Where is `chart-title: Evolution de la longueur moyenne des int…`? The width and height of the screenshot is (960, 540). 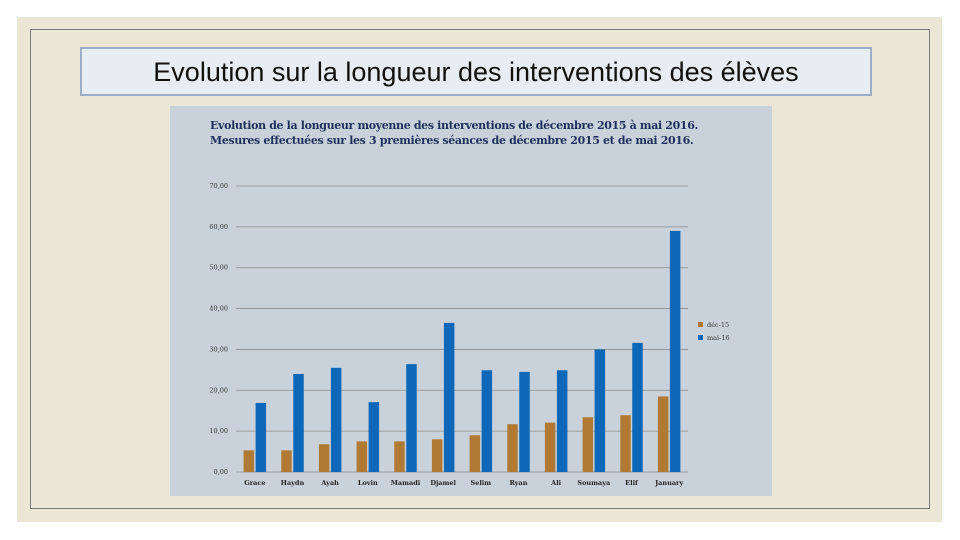
chart-title: Evolution de la longueur moyenne des int… is located at coordinates (454, 125).